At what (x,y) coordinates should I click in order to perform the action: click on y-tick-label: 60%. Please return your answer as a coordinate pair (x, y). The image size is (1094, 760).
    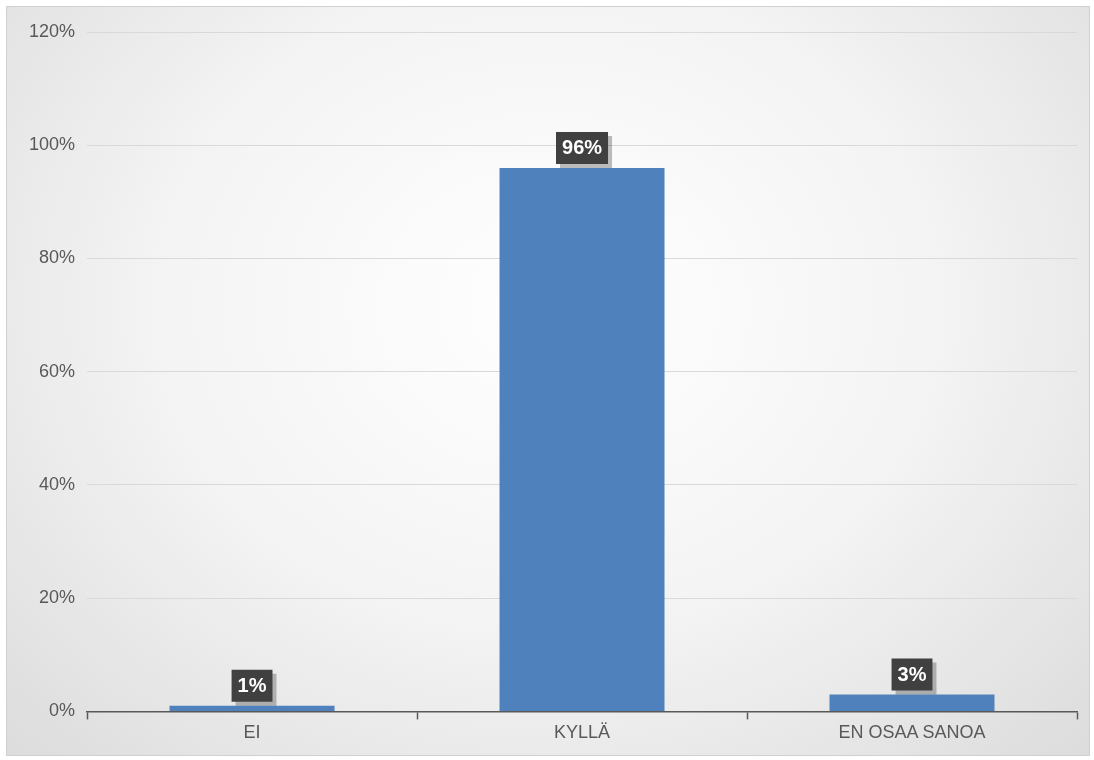
    Looking at the image, I should click on (57, 370).